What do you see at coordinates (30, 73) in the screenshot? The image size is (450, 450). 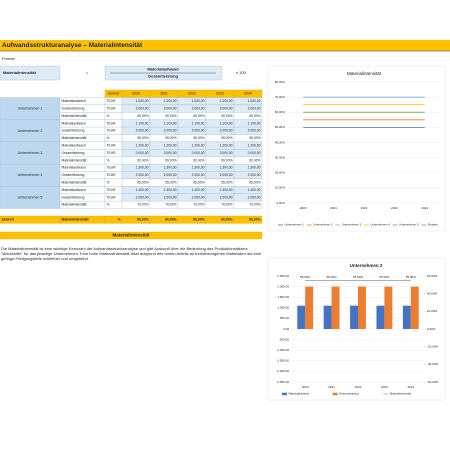 I see `formula-lhs` at bounding box center [30, 73].